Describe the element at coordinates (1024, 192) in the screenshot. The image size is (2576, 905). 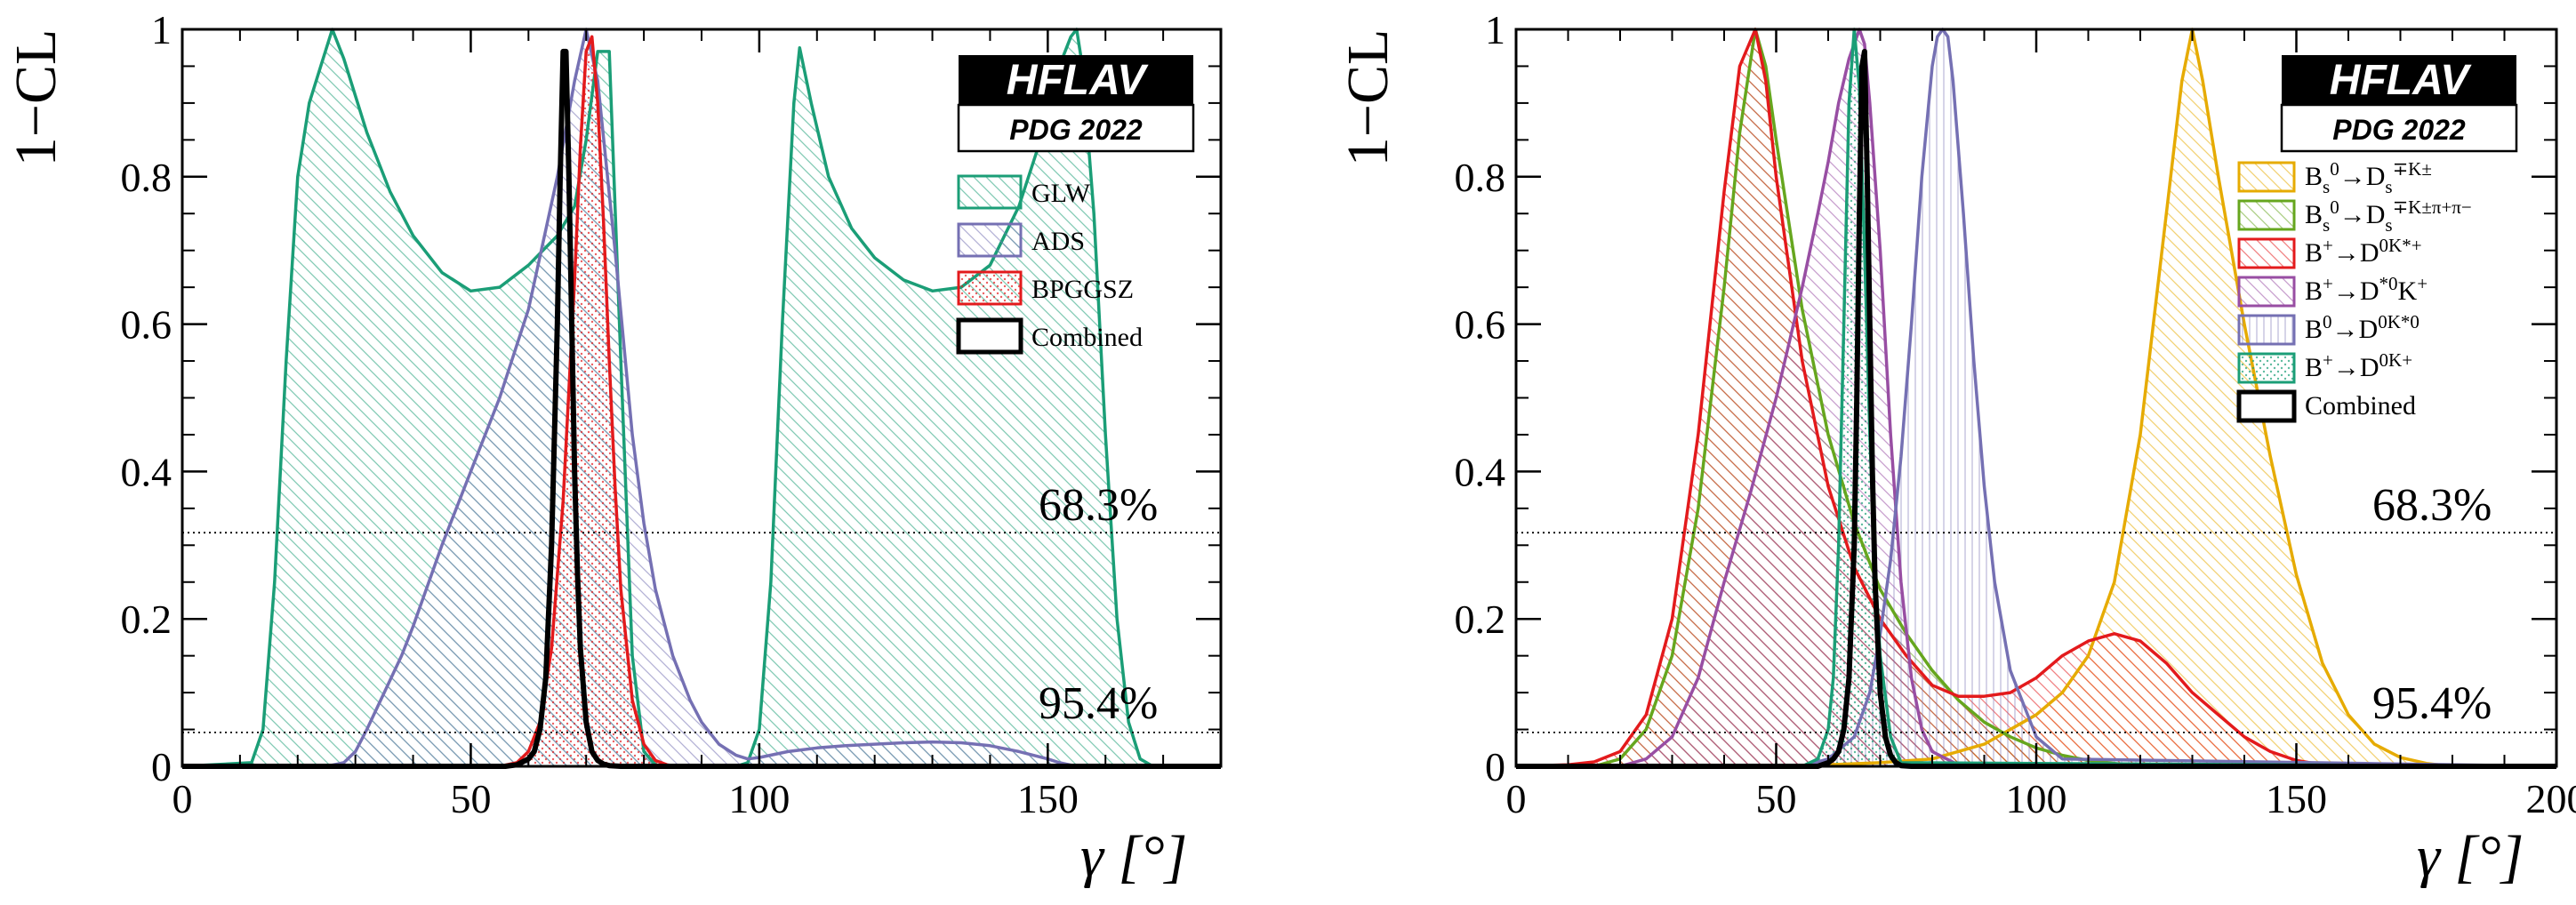
I see `legend-item: GLW` at that location.